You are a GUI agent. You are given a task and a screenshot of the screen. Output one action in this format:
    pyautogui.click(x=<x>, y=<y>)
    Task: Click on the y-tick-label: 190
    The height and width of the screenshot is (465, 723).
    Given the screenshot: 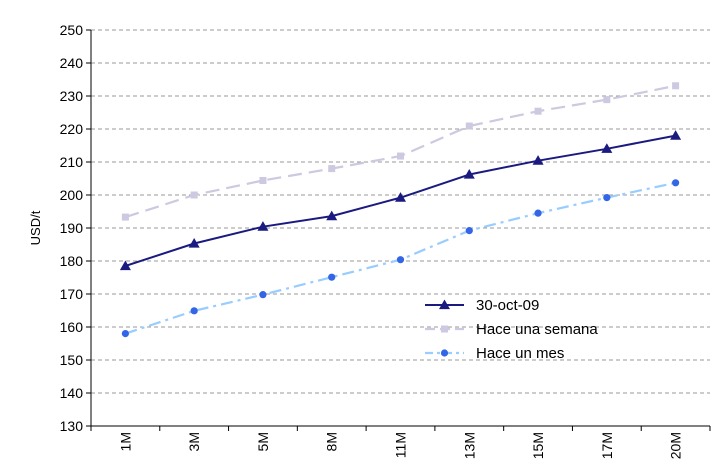 What is the action you would take?
    pyautogui.click(x=72, y=228)
    